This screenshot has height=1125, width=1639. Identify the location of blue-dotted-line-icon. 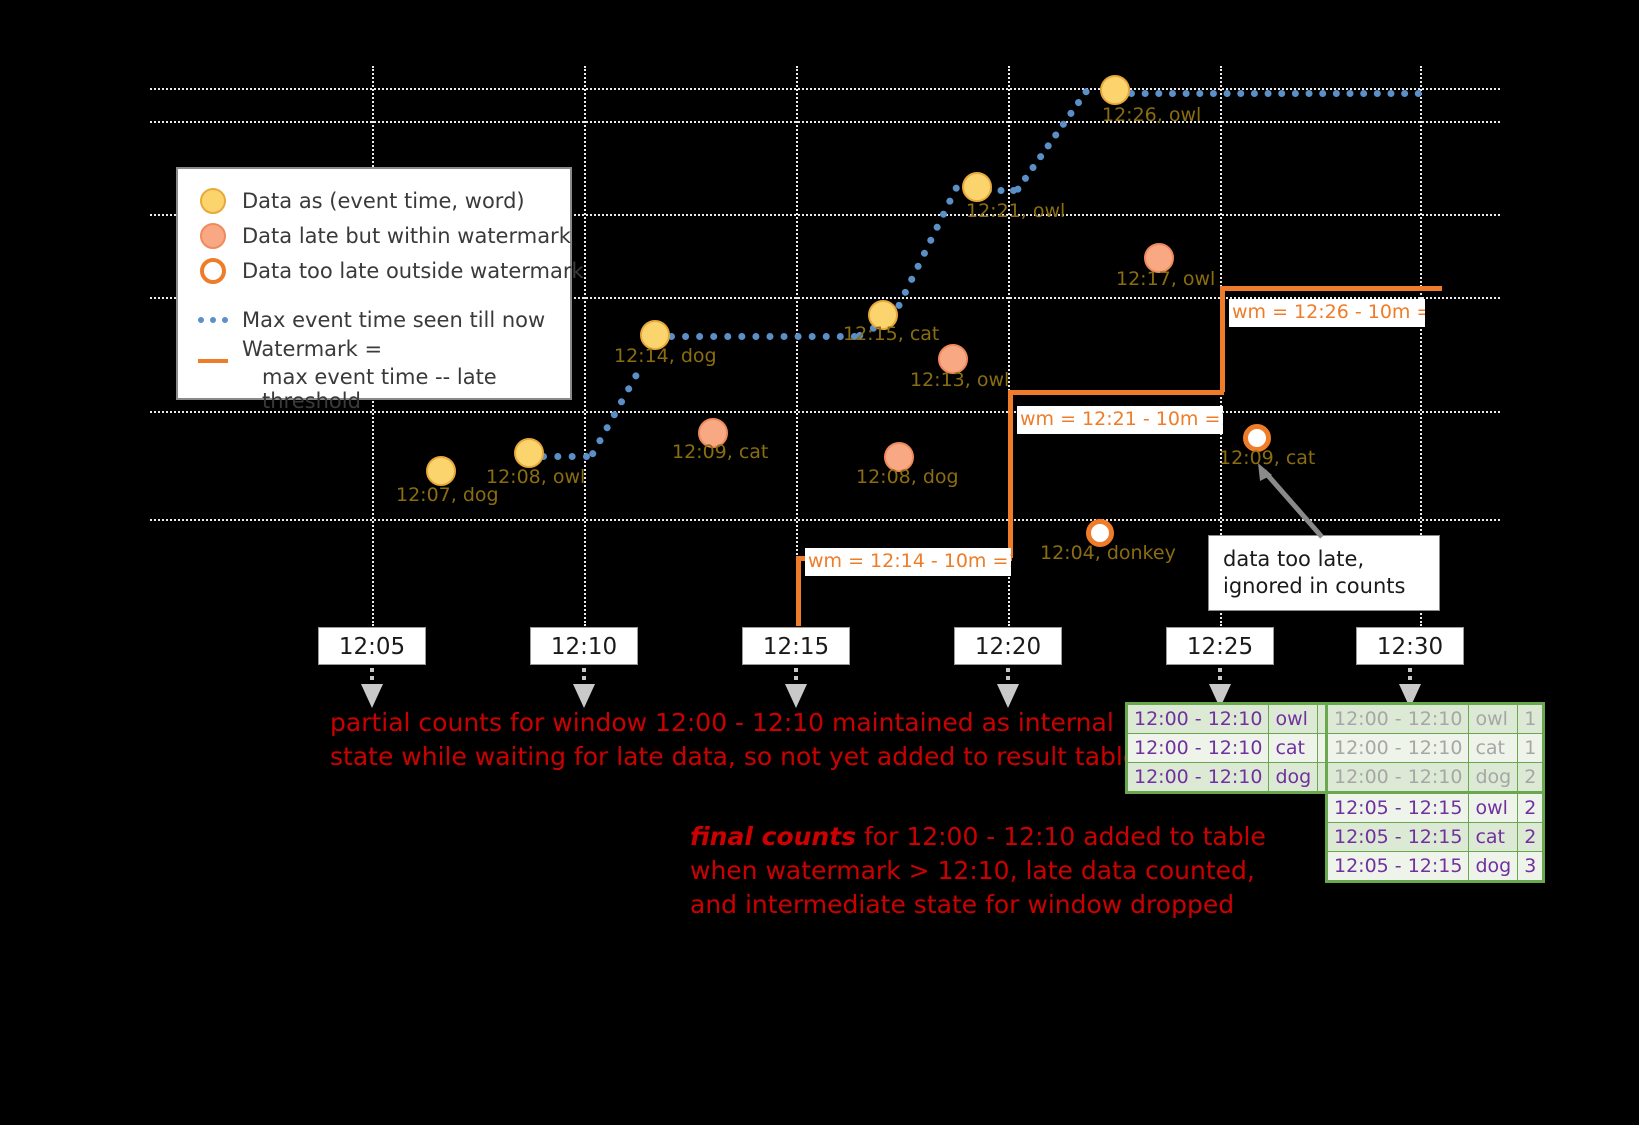
(213, 319).